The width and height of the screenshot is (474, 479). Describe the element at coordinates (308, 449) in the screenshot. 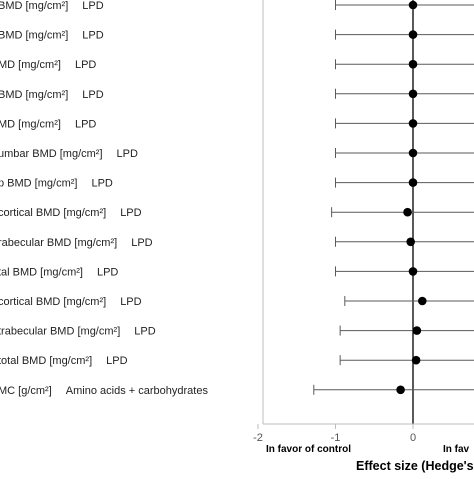

I see `annotation-favor-control: In favor of control` at that location.